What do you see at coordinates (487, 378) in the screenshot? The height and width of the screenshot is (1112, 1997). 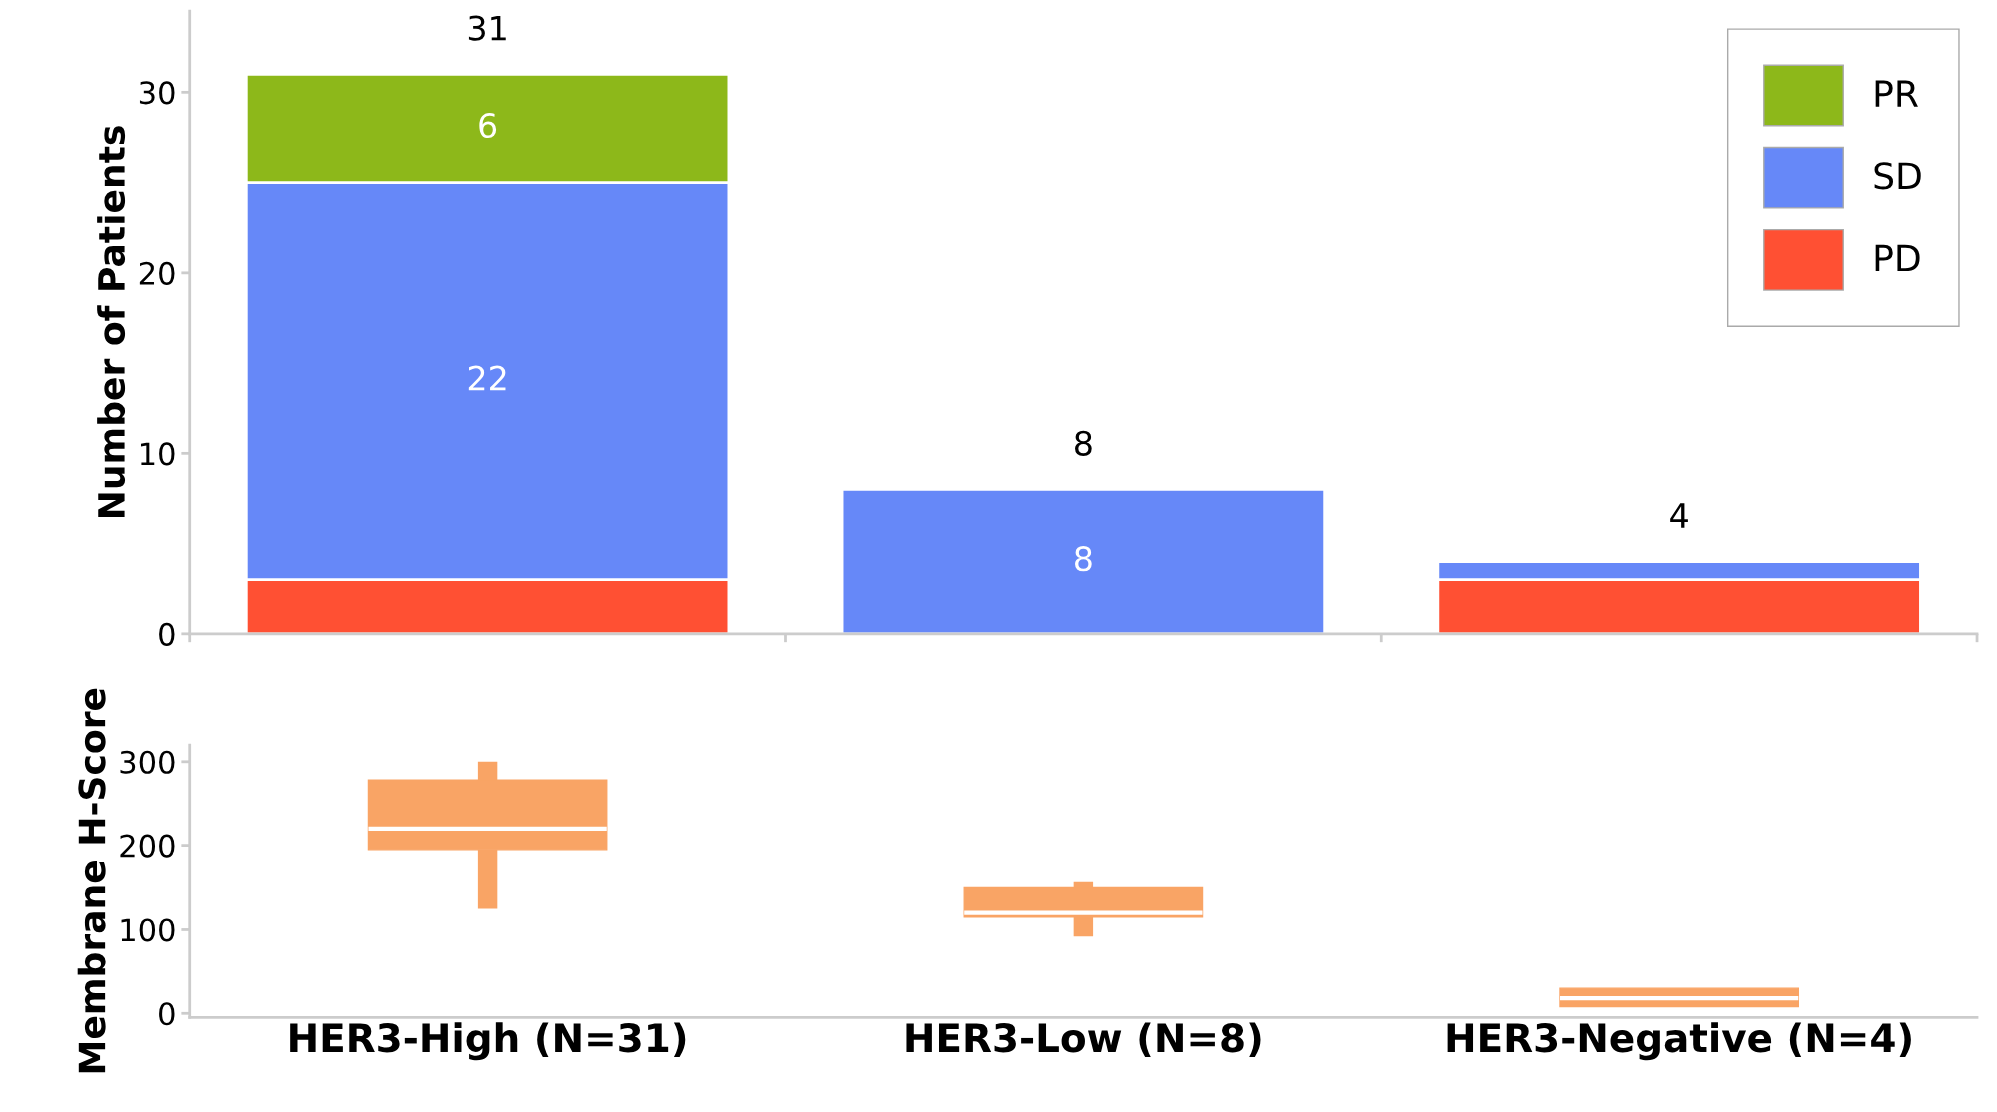 I see `data-label: 22` at bounding box center [487, 378].